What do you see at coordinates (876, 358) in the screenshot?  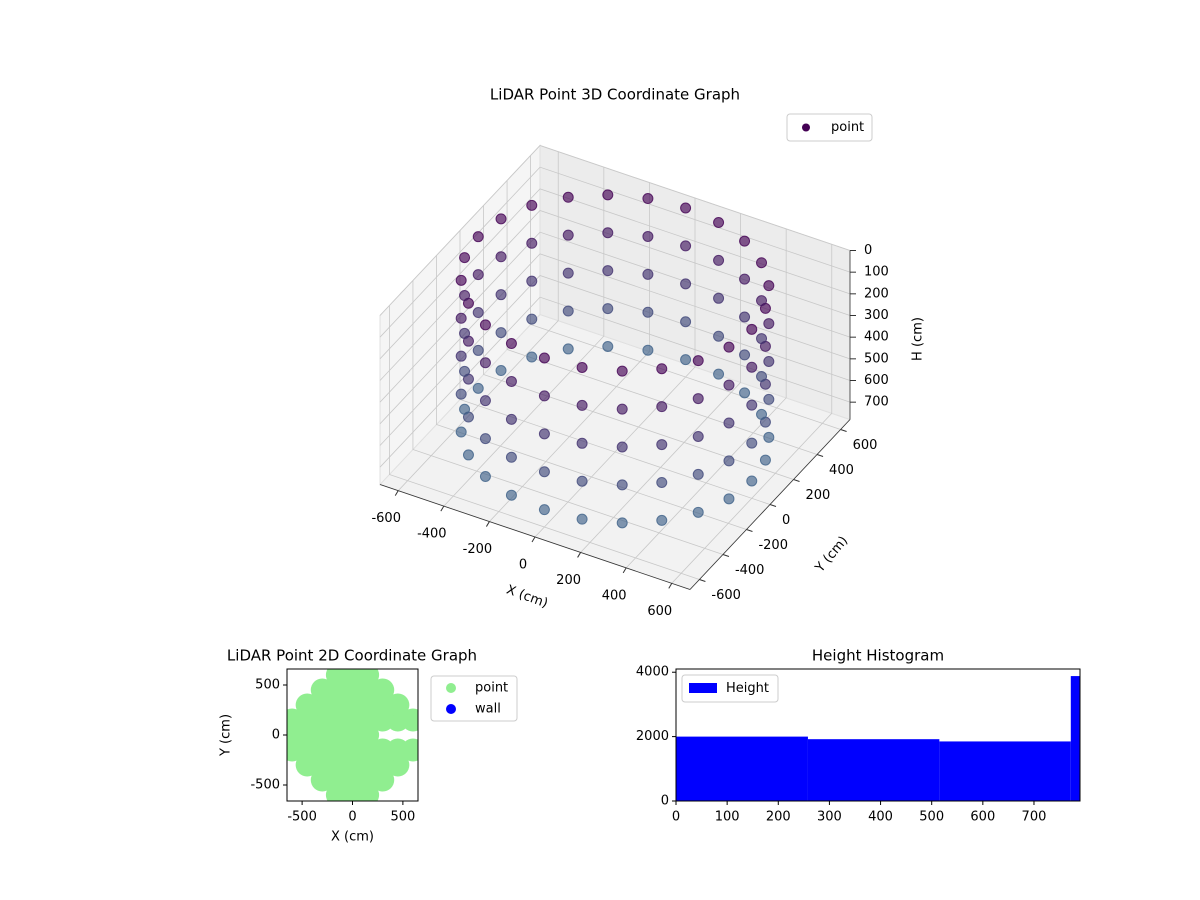 I see `z-tick-label: 500` at bounding box center [876, 358].